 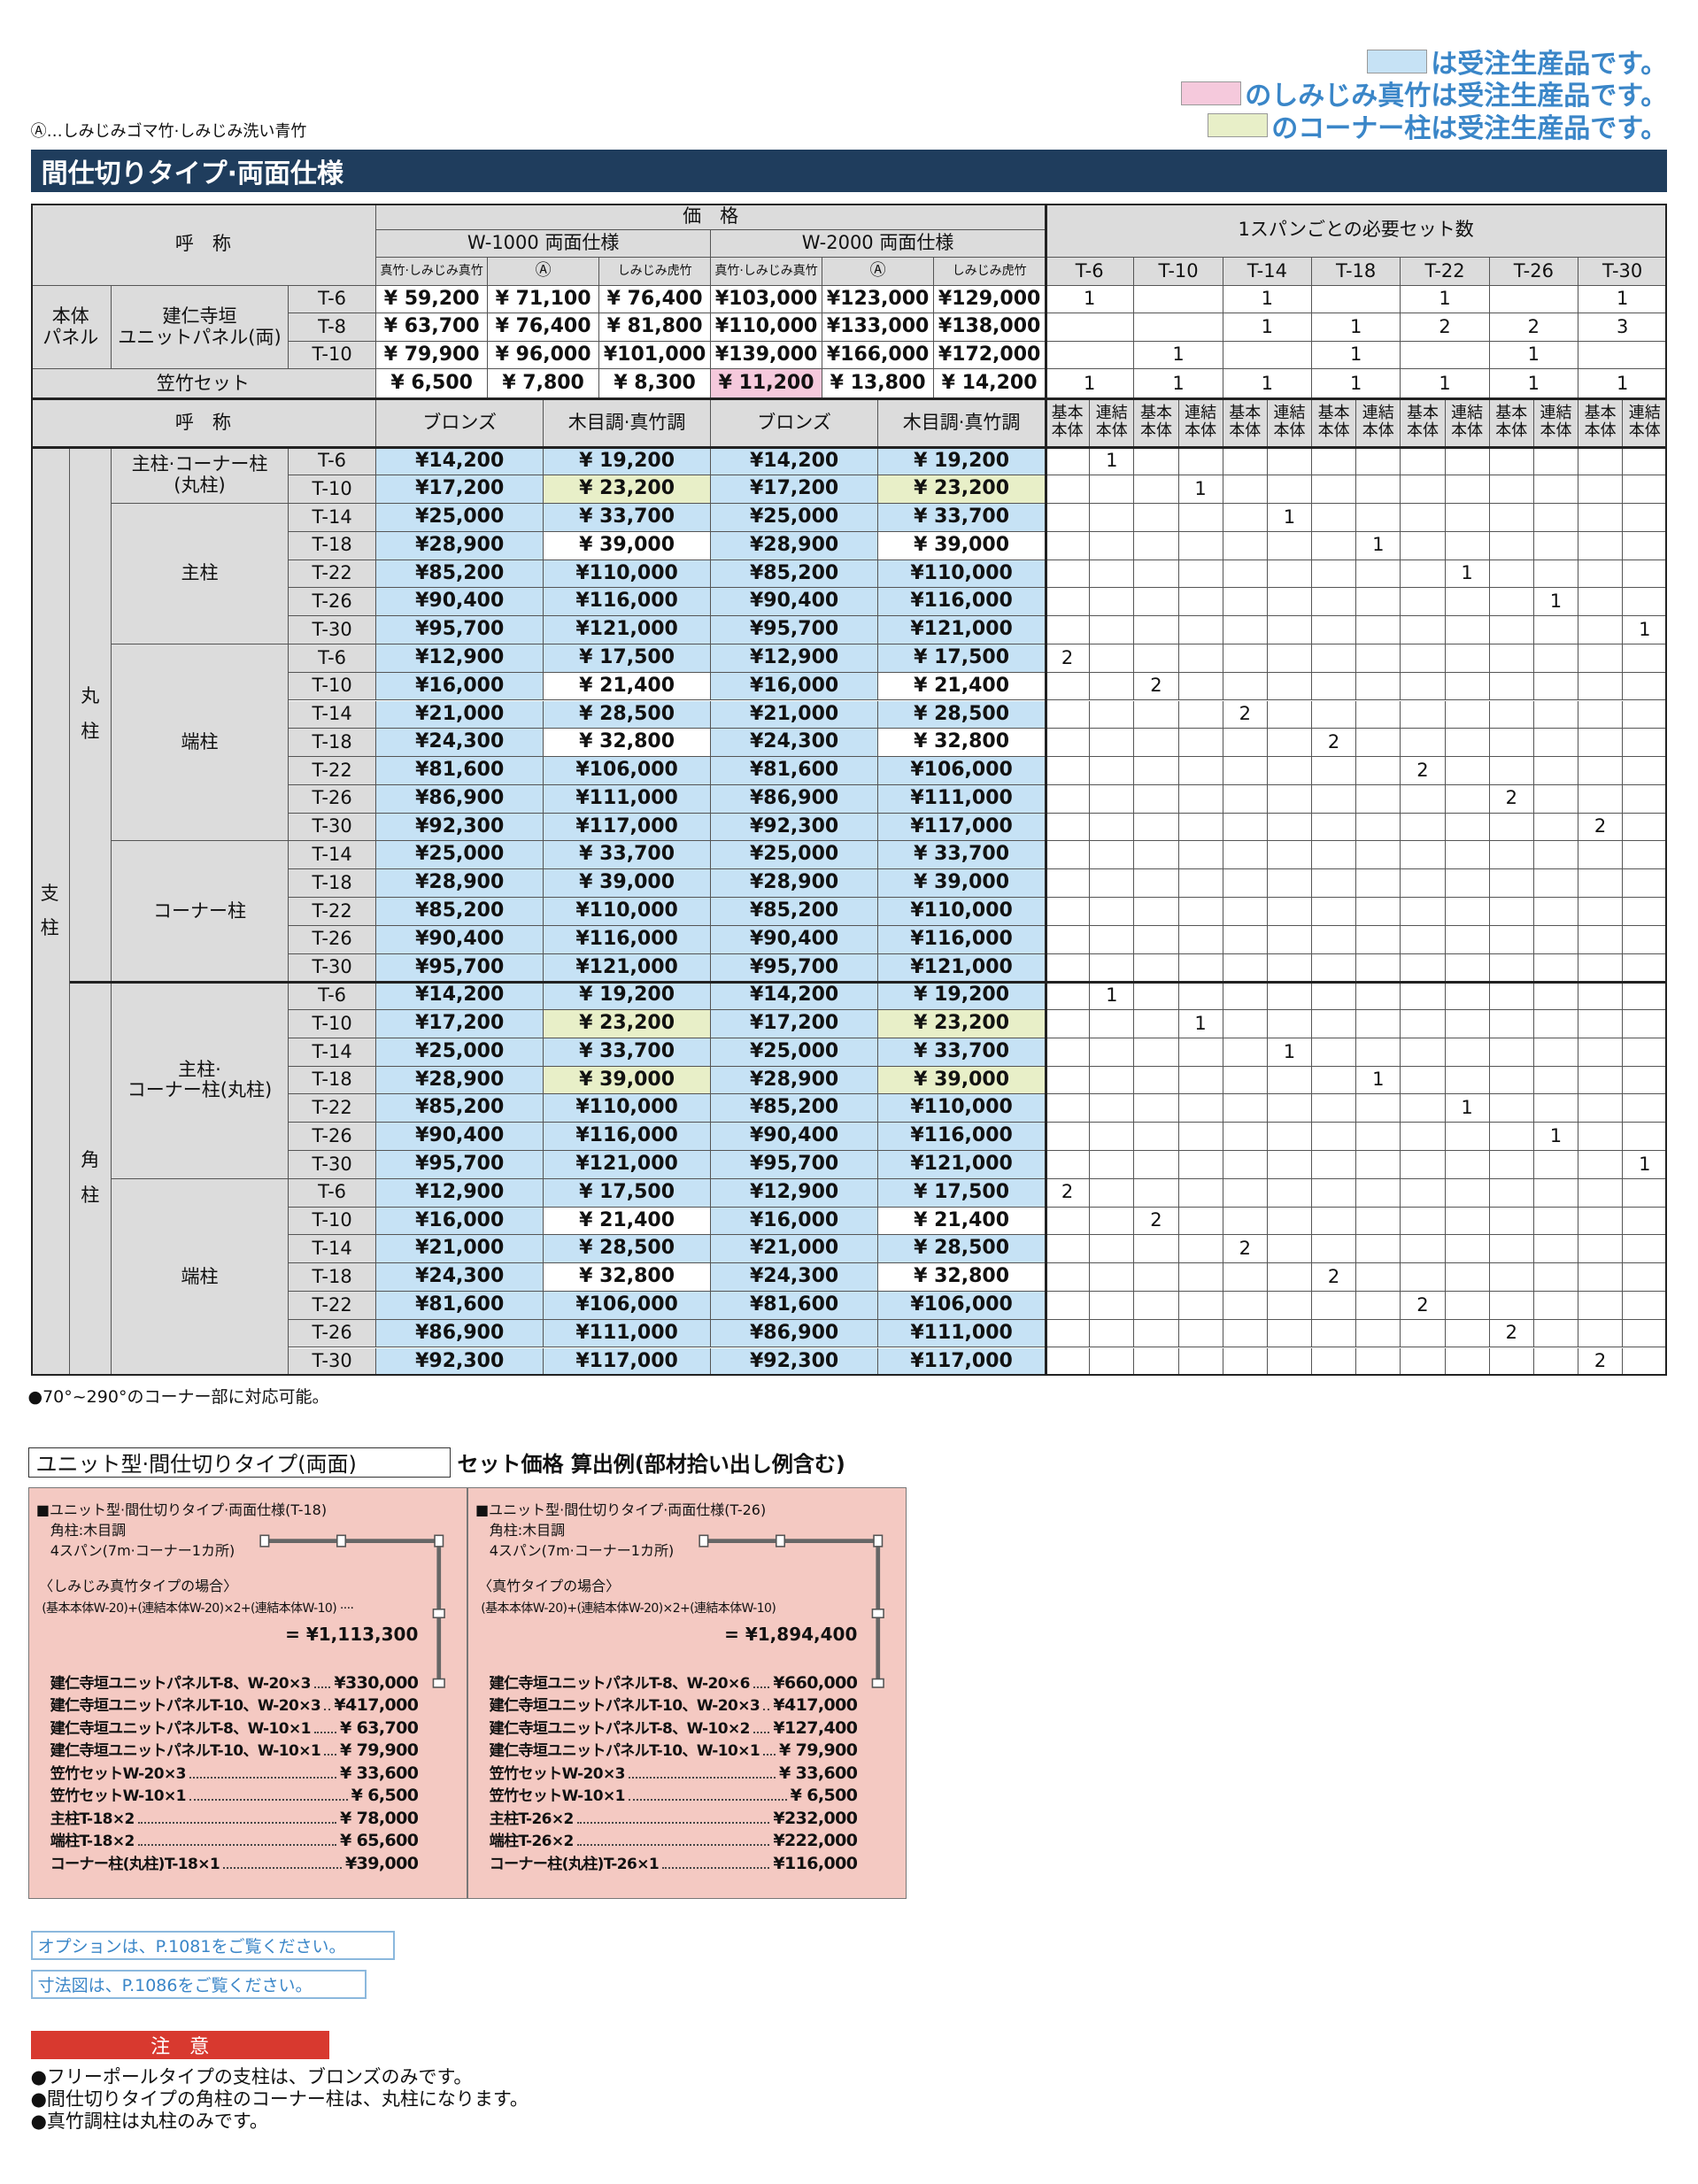 What do you see at coordinates (204, 384) in the screenshot?
I see `row-label: 笠竹セット` at bounding box center [204, 384].